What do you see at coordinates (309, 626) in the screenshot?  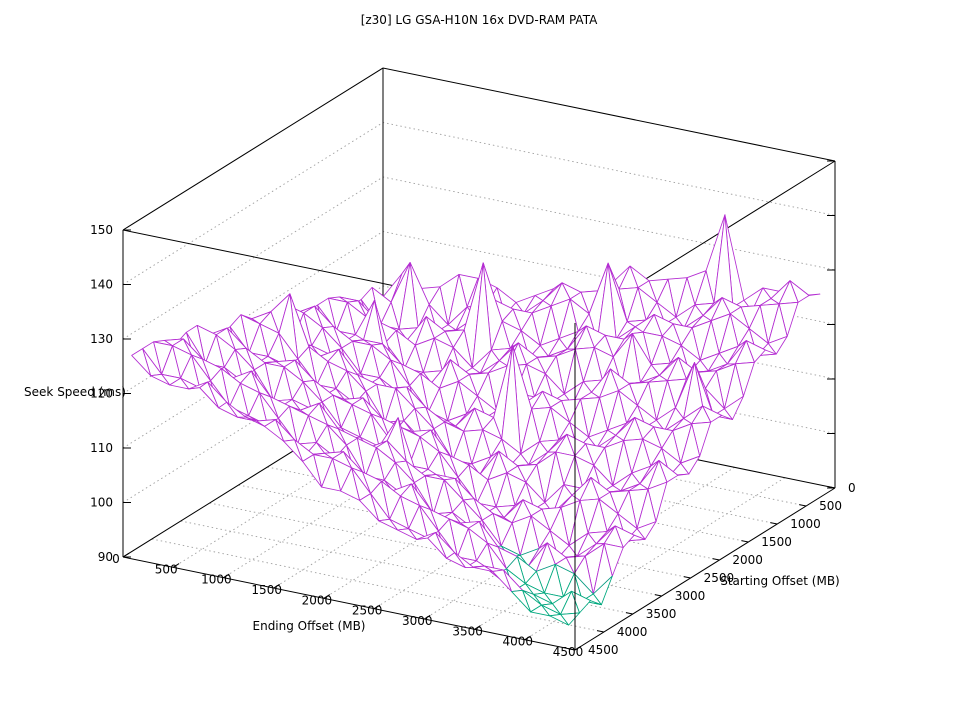 I see `x-axis-title: Ending Offset (MB)` at bounding box center [309, 626].